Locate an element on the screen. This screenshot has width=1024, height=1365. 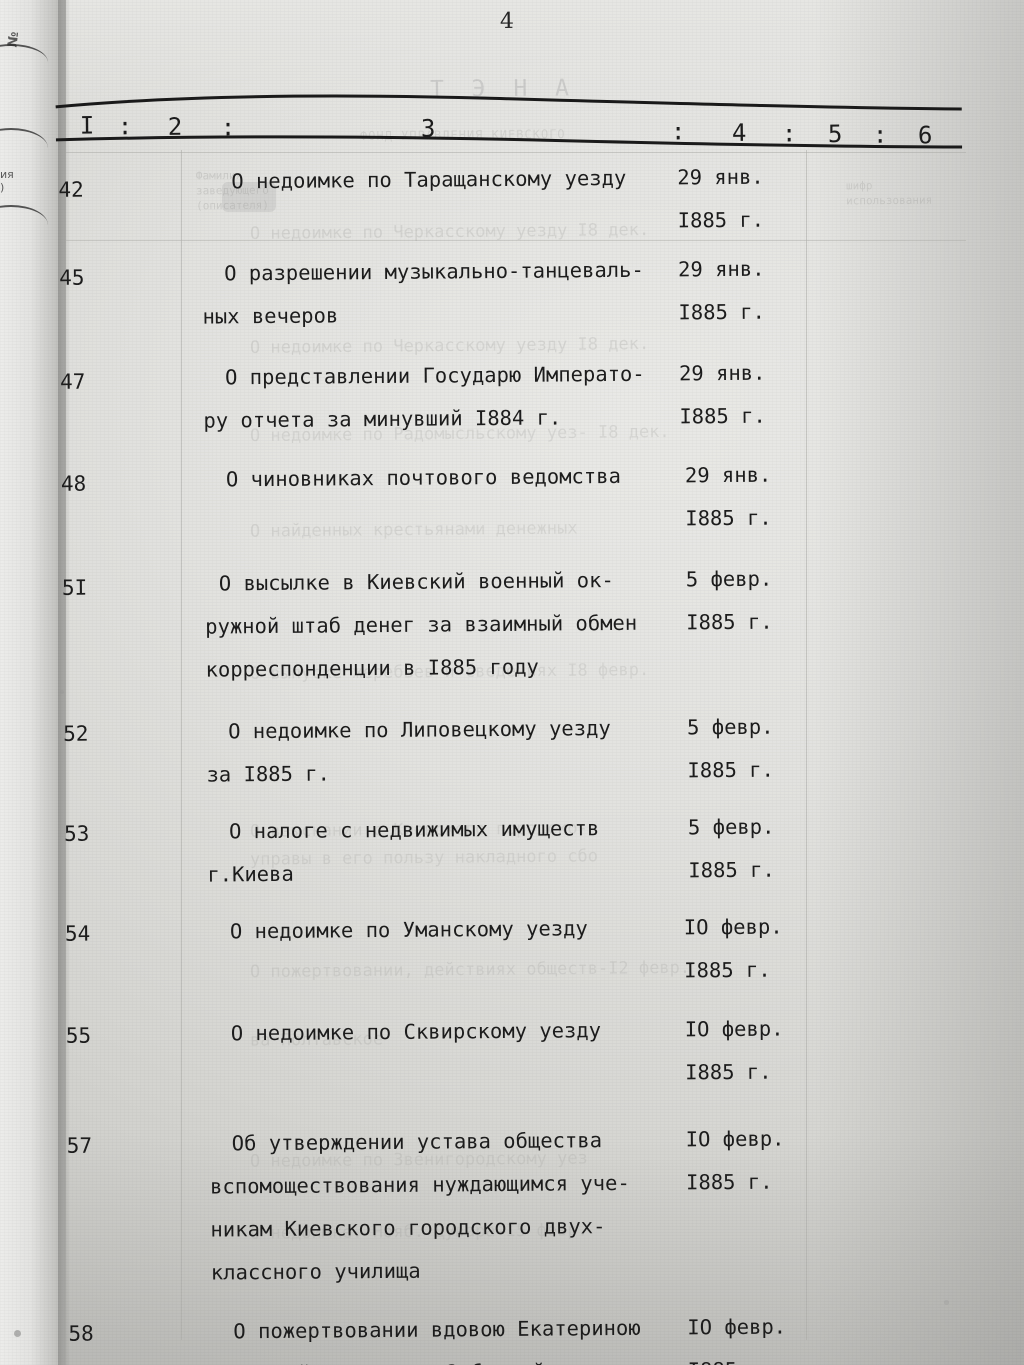
facing-page-rule-mid is located at coordinates (24, 140).